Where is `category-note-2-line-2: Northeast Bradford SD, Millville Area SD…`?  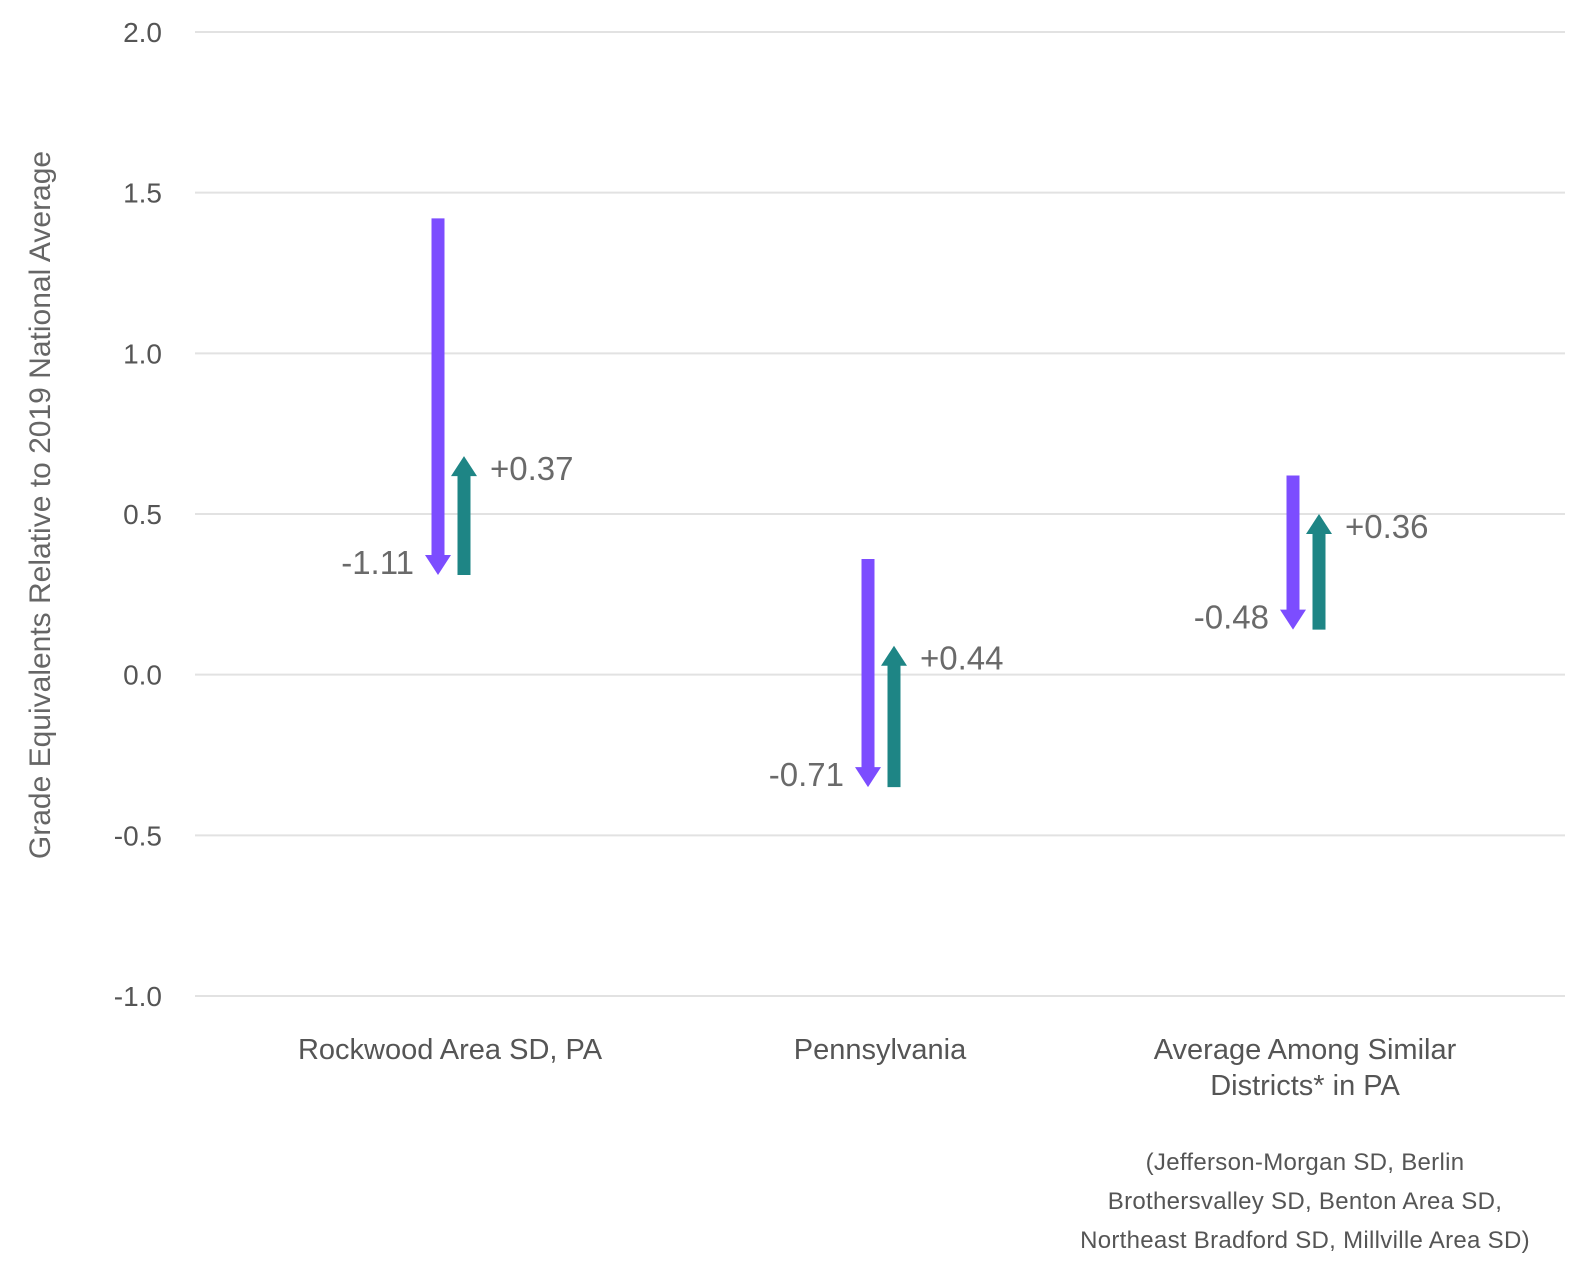
category-note-2-line-2: Northeast Bradford SD, Millville Area SD… is located at coordinates (1305, 1240).